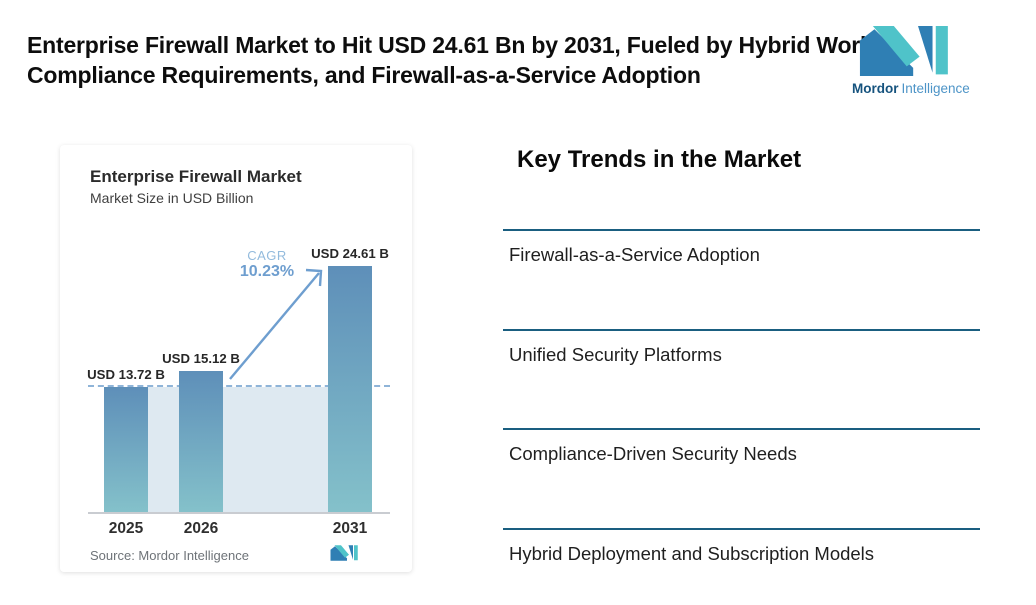 The width and height of the screenshot is (1036, 605). Describe the element at coordinates (903, 51) in the screenshot. I see `mordor-logo-icon` at that location.